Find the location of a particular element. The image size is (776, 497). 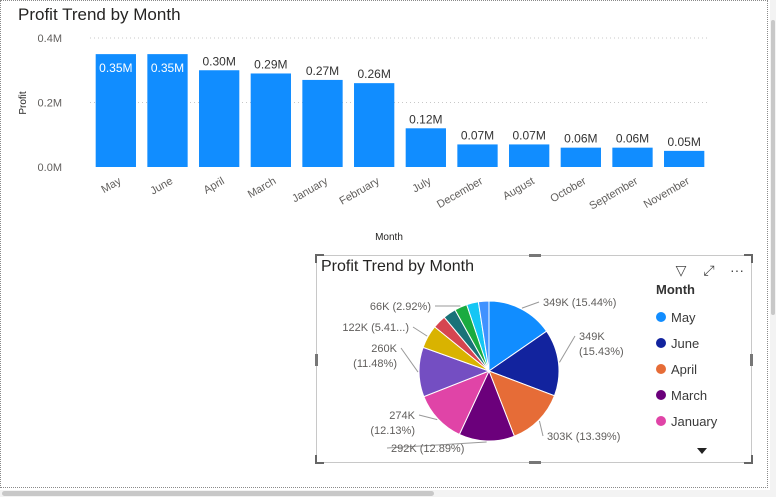

horizontal-scrollbar is located at coordinates (388, 493).